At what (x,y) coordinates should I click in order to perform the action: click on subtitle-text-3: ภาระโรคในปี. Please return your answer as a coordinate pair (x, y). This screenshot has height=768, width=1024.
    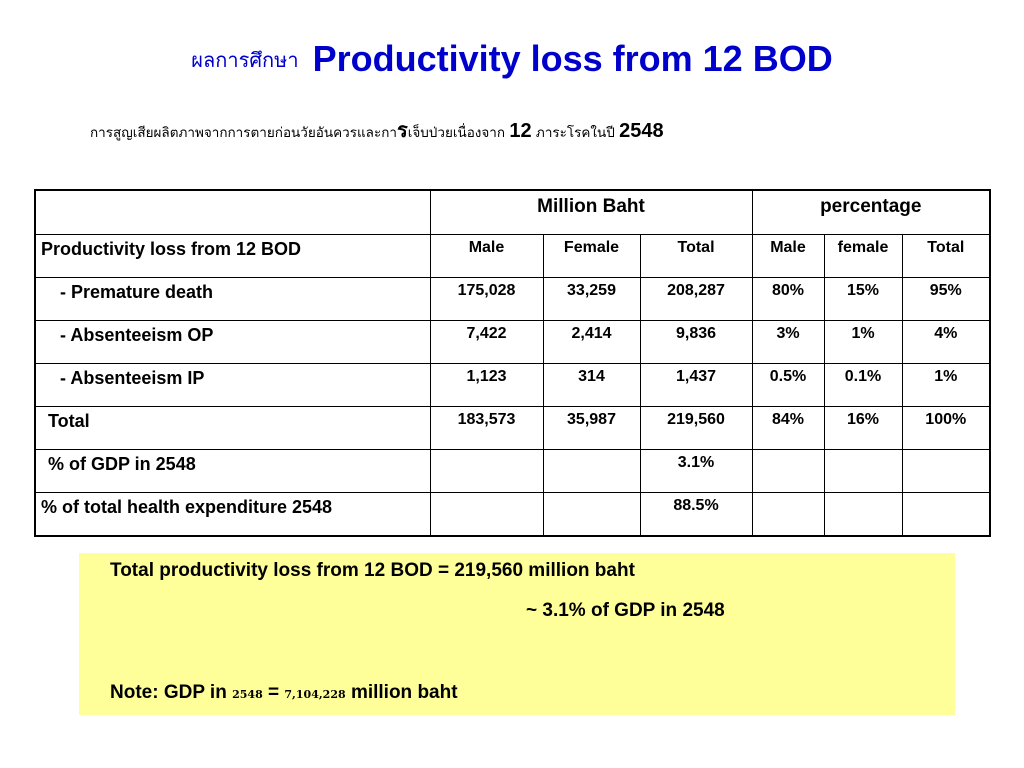
    Looking at the image, I should click on (575, 133).